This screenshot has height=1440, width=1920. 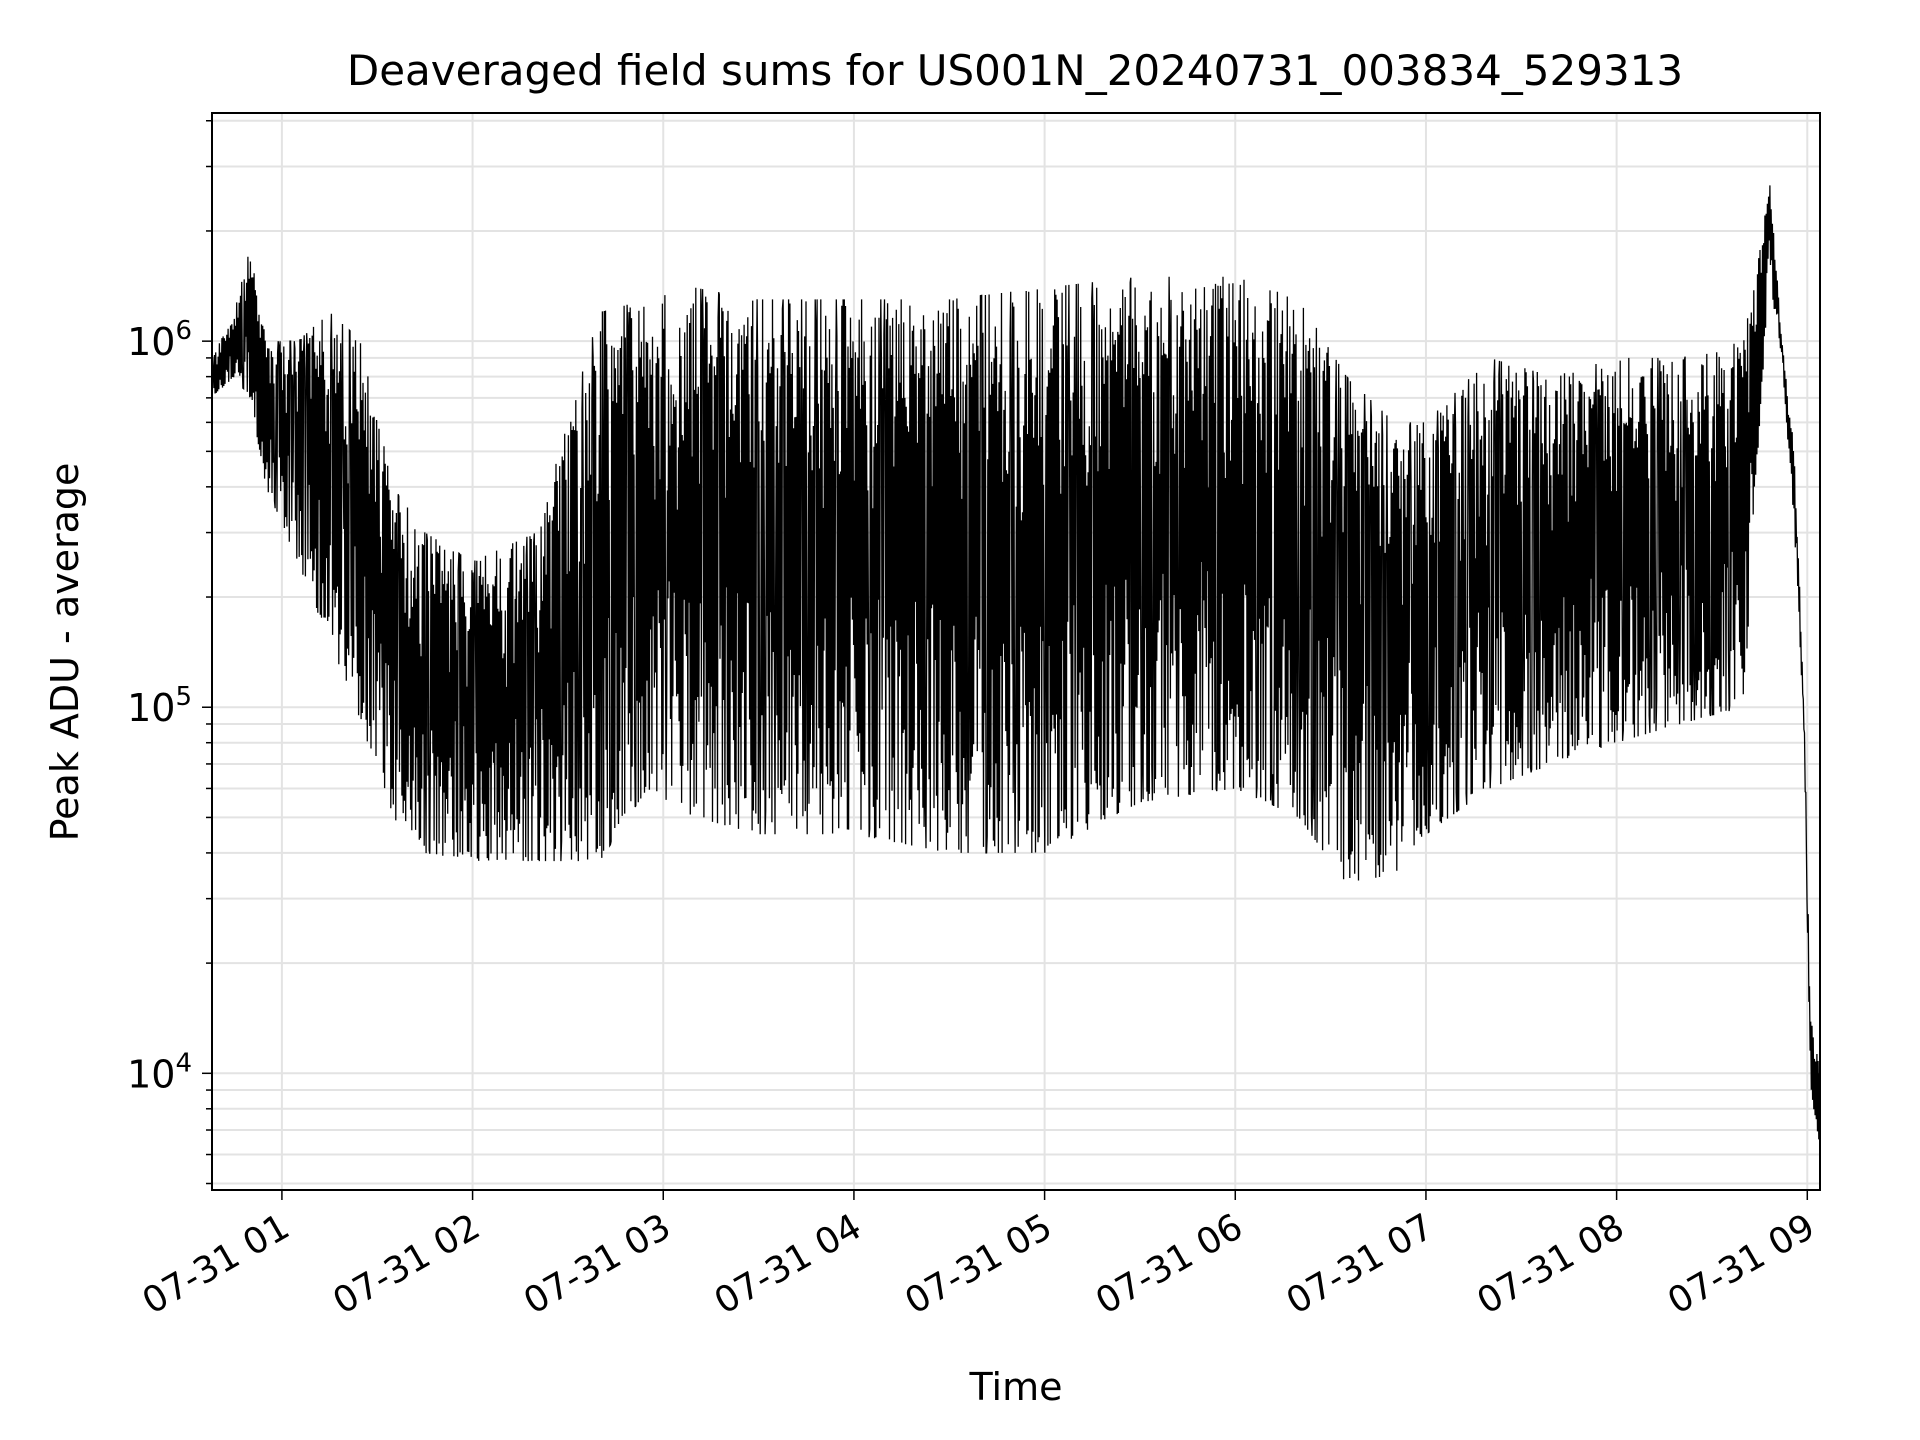 What do you see at coordinates (1360, 1264) in the screenshot?
I see `x-tick-label: 07-31 07` at bounding box center [1360, 1264].